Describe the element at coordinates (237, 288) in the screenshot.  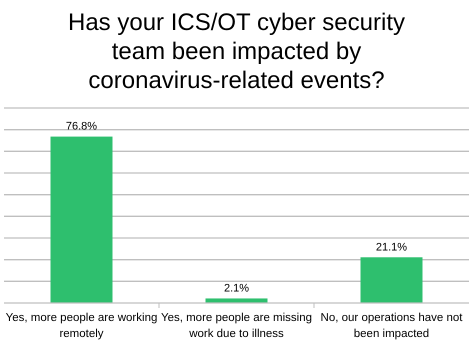
I see `data-label: 2.1%` at that location.